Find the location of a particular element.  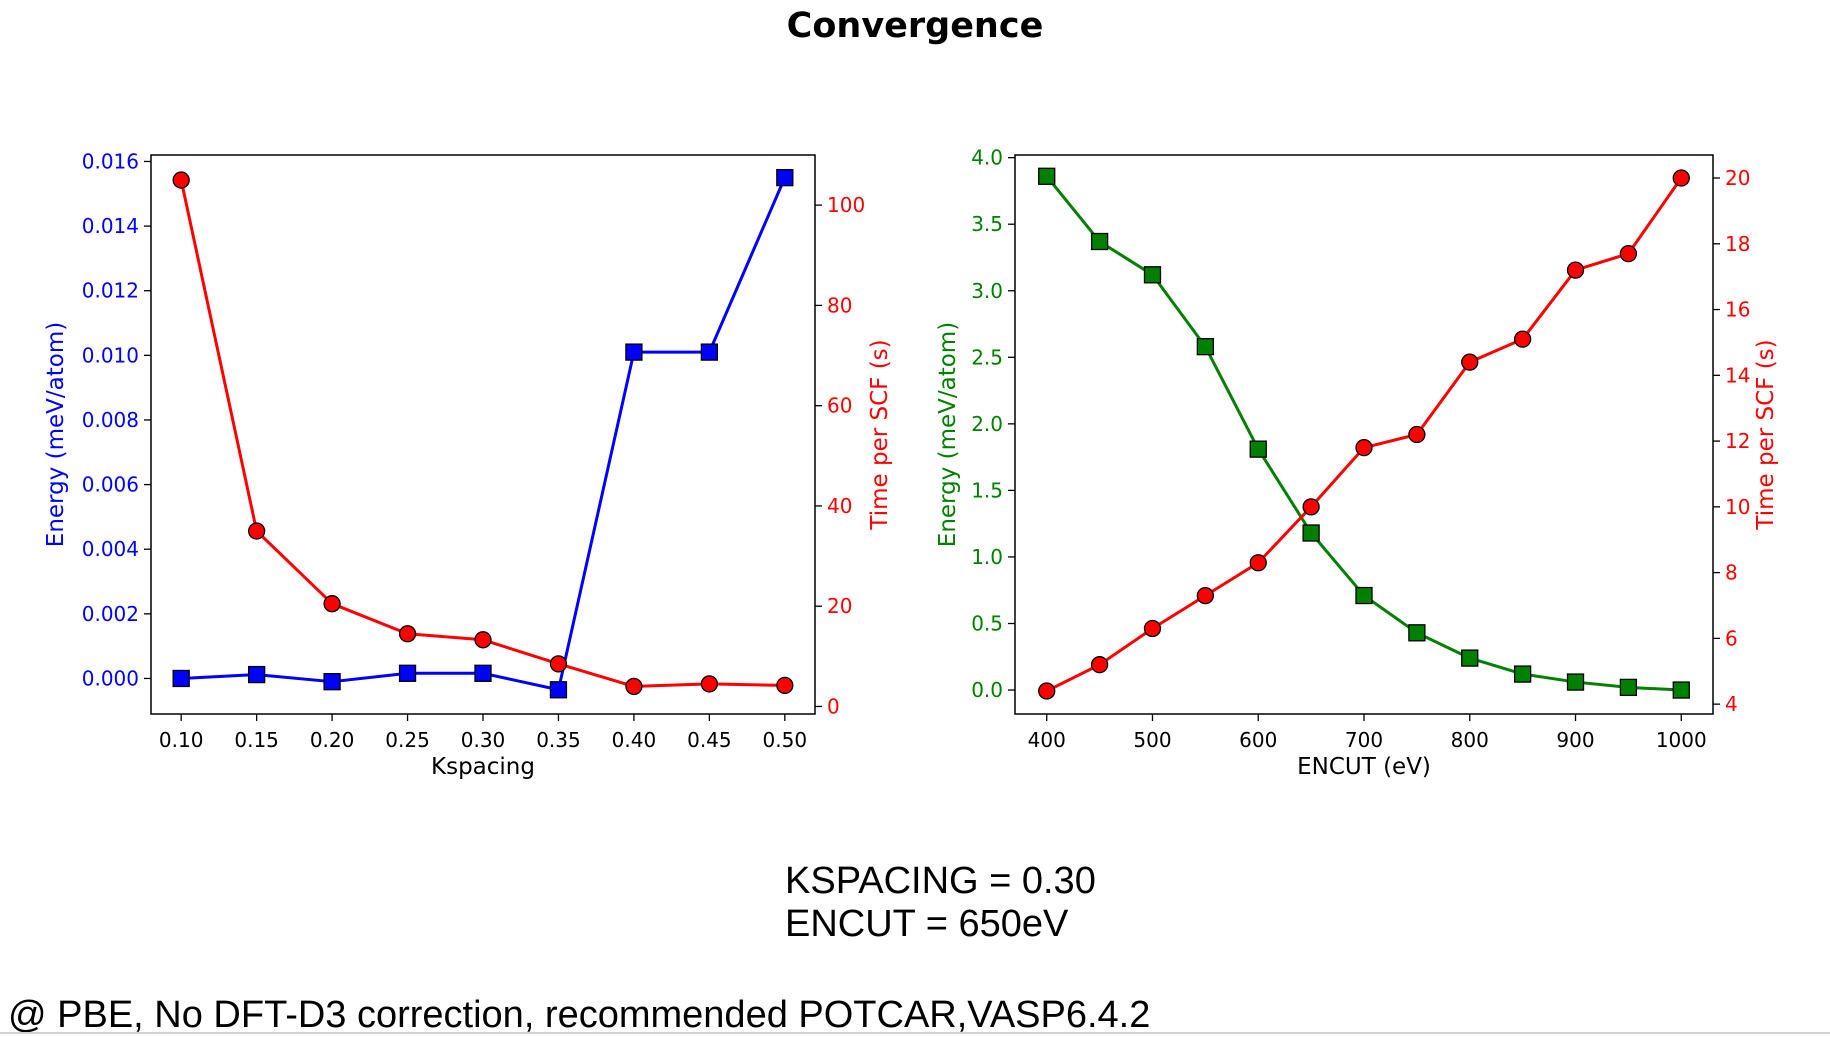

left-y-tick-label: 0.014 is located at coordinates (110, 226).